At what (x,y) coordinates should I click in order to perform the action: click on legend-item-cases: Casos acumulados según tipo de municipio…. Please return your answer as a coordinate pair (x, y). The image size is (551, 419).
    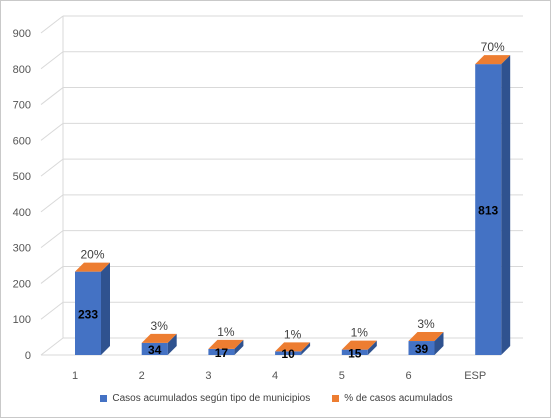
    Looking at the image, I should click on (205, 398).